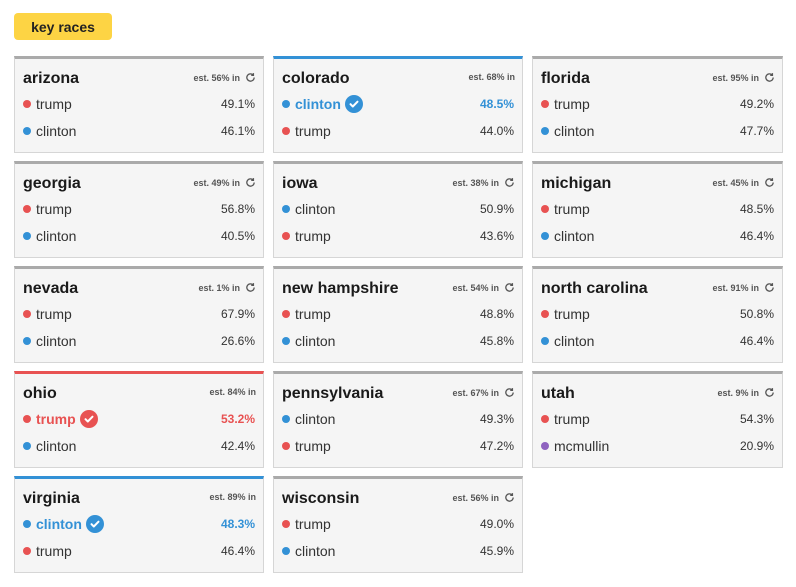 The width and height of the screenshot is (796, 587). Describe the element at coordinates (756, 209) in the screenshot. I see `vote-percent: 48.5%` at that location.